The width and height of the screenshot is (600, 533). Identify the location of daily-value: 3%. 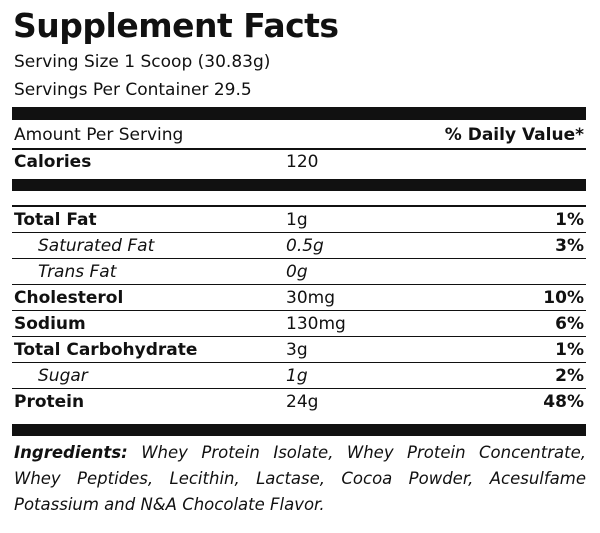
(569, 245).